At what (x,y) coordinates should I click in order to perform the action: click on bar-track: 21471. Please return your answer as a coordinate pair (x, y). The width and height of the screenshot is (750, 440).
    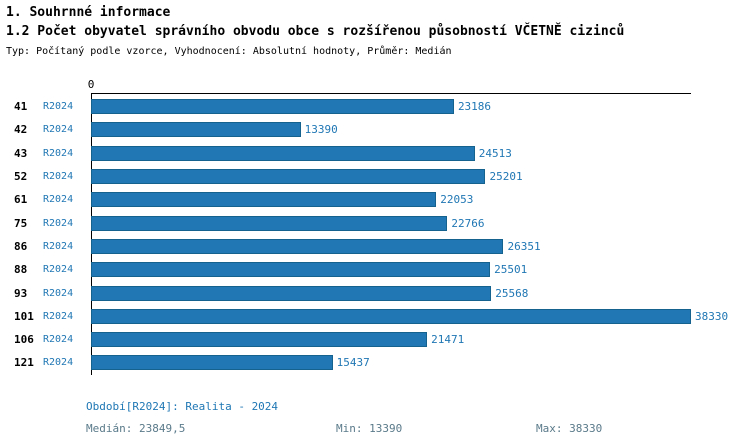
    Looking at the image, I should click on (391, 339).